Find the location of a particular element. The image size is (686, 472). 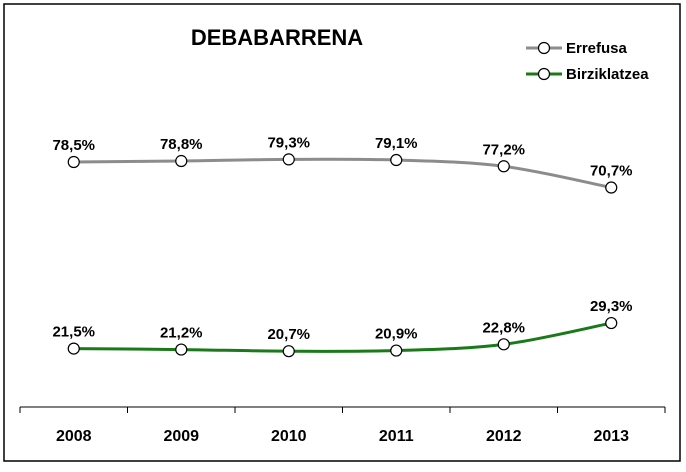

data-label: 20,7% is located at coordinates (288, 334).